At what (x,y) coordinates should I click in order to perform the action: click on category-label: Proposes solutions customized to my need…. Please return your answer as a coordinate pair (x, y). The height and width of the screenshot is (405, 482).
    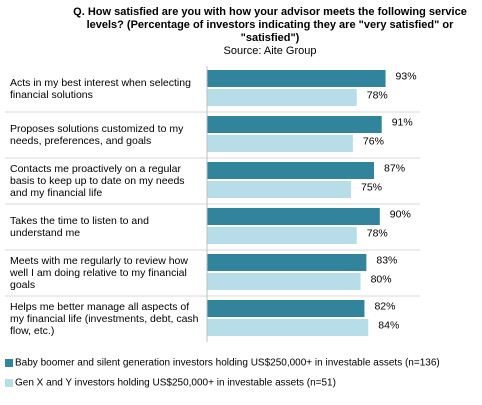
    Looking at the image, I should click on (97, 135).